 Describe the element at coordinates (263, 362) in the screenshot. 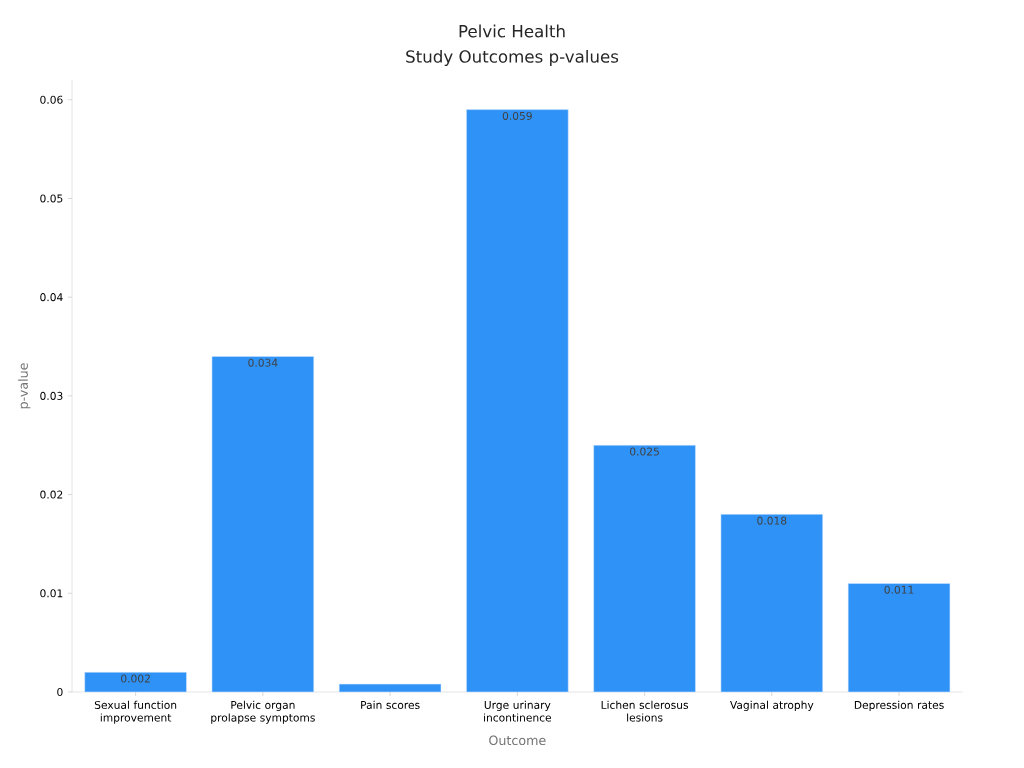

I see `data-label: 0.034` at that location.